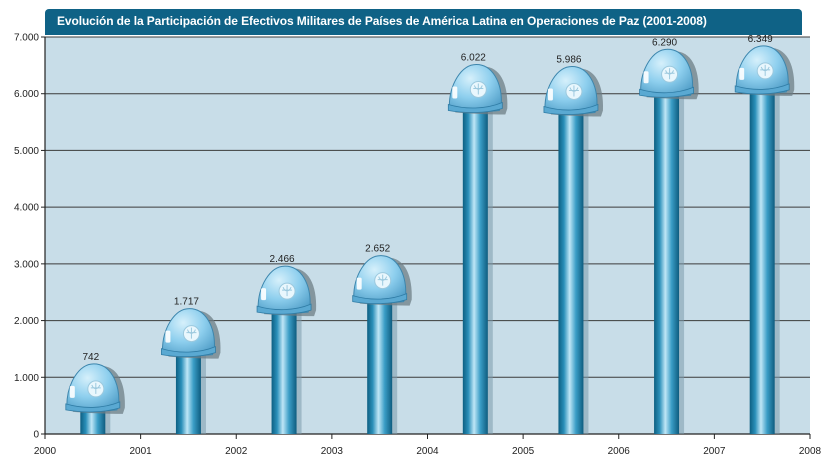 Image resolution: width=833 pixels, height=466 pixels. I want to click on x-tick-label: 2006, so click(619, 451).